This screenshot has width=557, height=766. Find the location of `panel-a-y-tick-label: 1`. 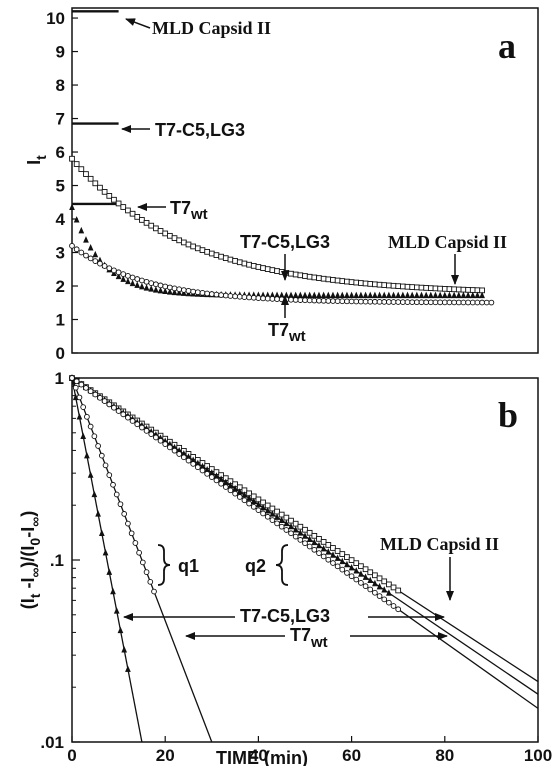

panel-a-y-tick-label: 1 is located at coordinates (60, 320).